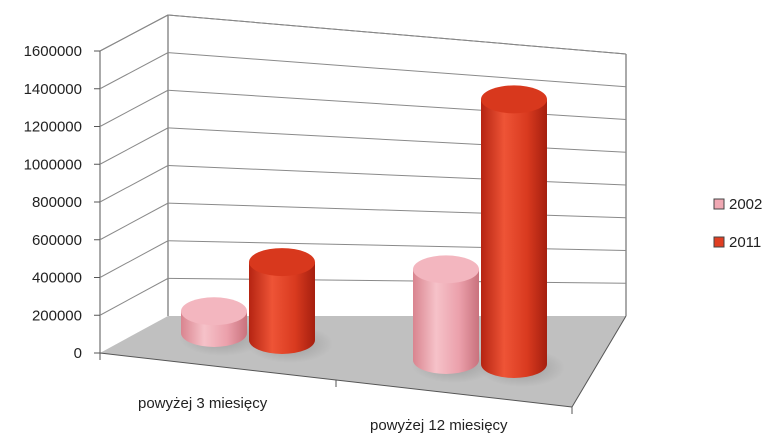  I want to click on legend: 2002 2011, so click(737, 223).